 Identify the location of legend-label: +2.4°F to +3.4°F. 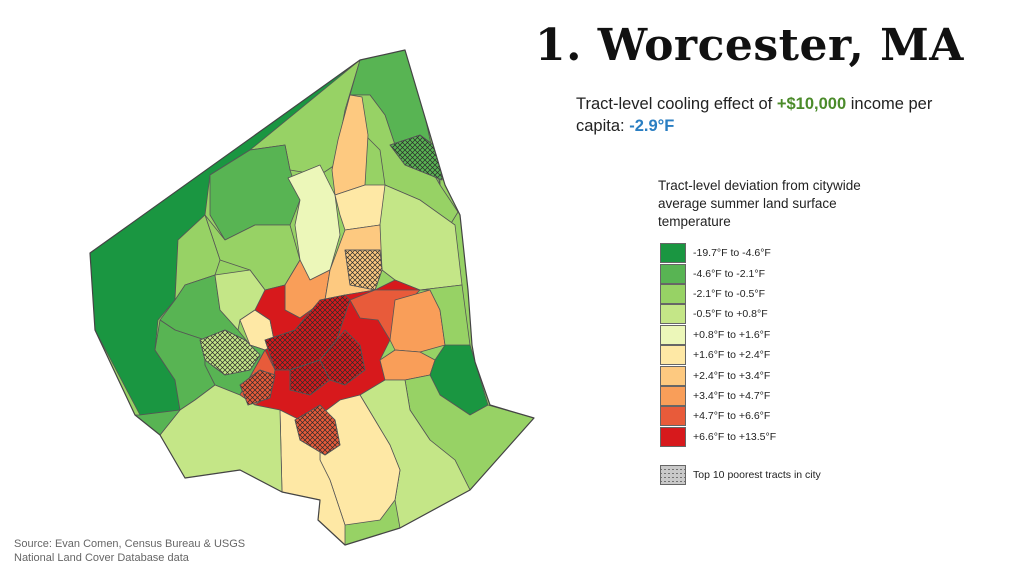
(732, 375).